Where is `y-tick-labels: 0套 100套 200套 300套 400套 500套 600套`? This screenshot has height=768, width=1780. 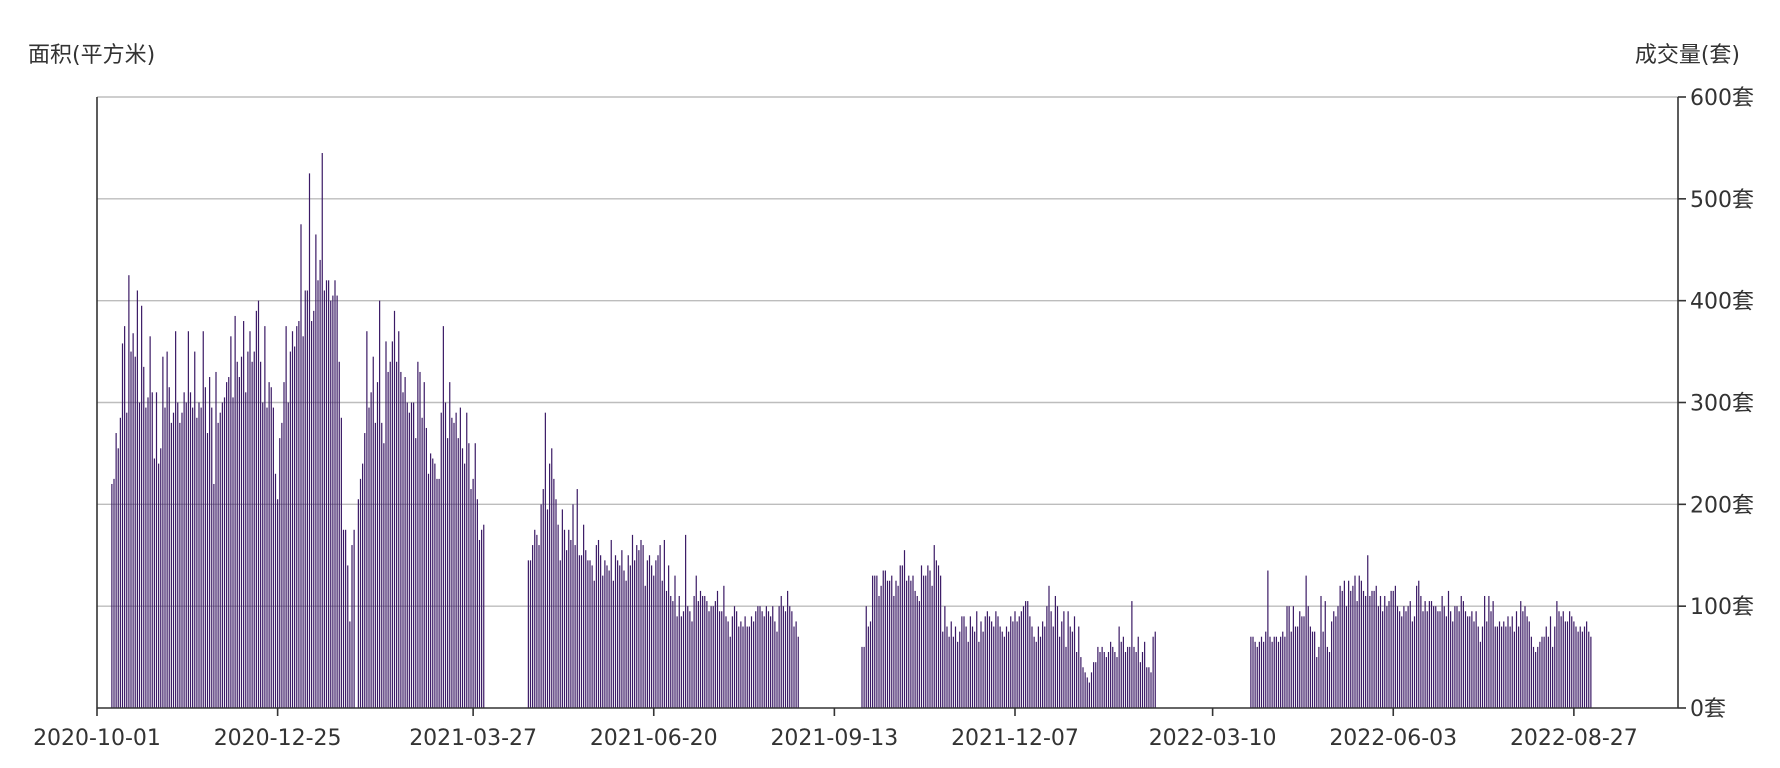
y-tick-labels: 0套 100套 200套 300套 400套 500套 600套 is located at coordinates (1722, 404).